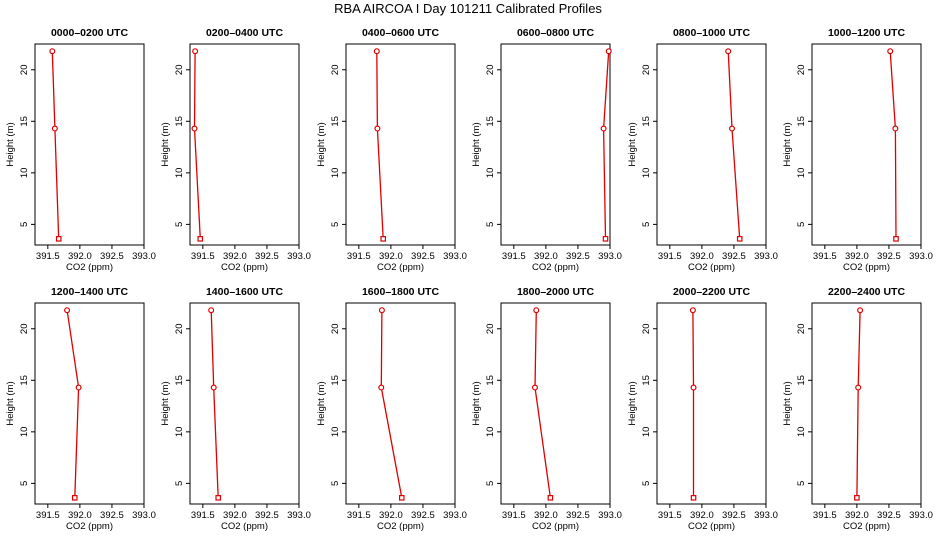 The height and width of the screenshot is (540, 936). Describe the element at coordinates (866, 292) in the screenshot. I see `panel-title: 2200–2400 UTC` at that location.